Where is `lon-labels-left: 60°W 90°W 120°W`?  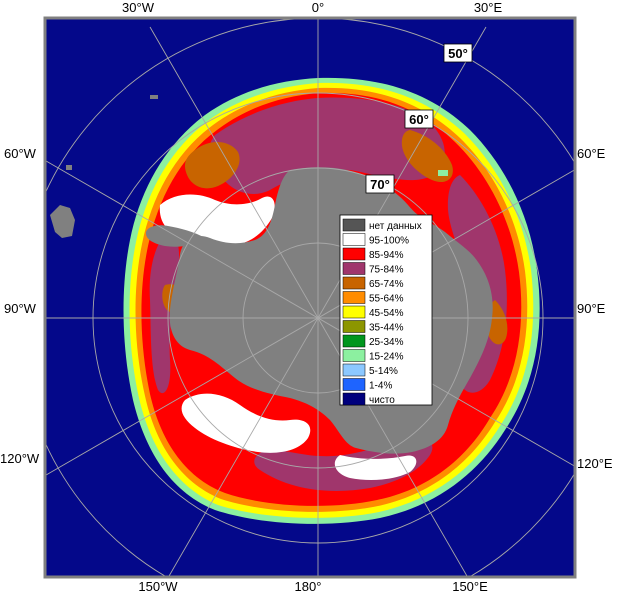
lon-labels-left: 60°W 90°W 120°W is located at coordinates (20, 306).